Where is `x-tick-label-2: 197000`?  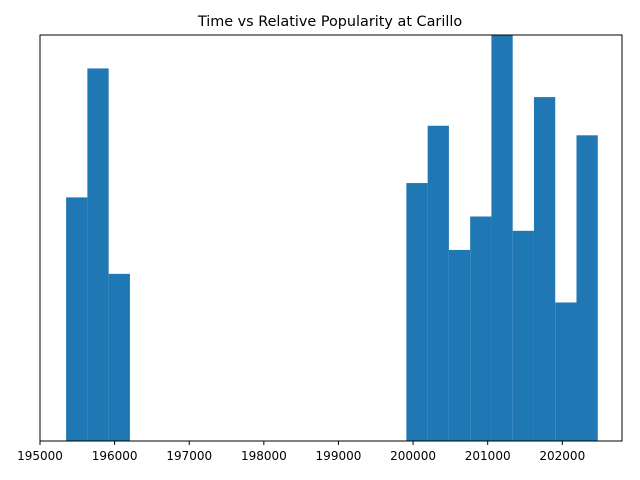 x-tick-label-2: 197000 is located at coordinates (189, 456).